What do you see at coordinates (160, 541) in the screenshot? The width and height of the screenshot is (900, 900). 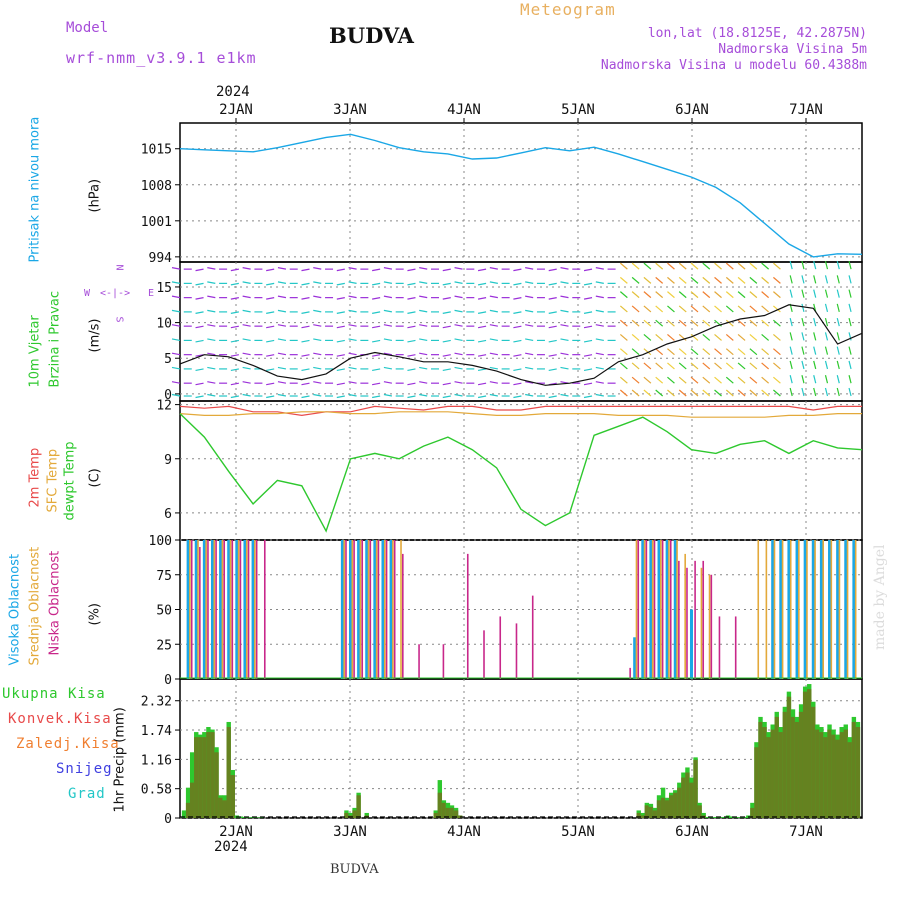 I see `y-tick-label: 100` at bounding box center [160, 541].